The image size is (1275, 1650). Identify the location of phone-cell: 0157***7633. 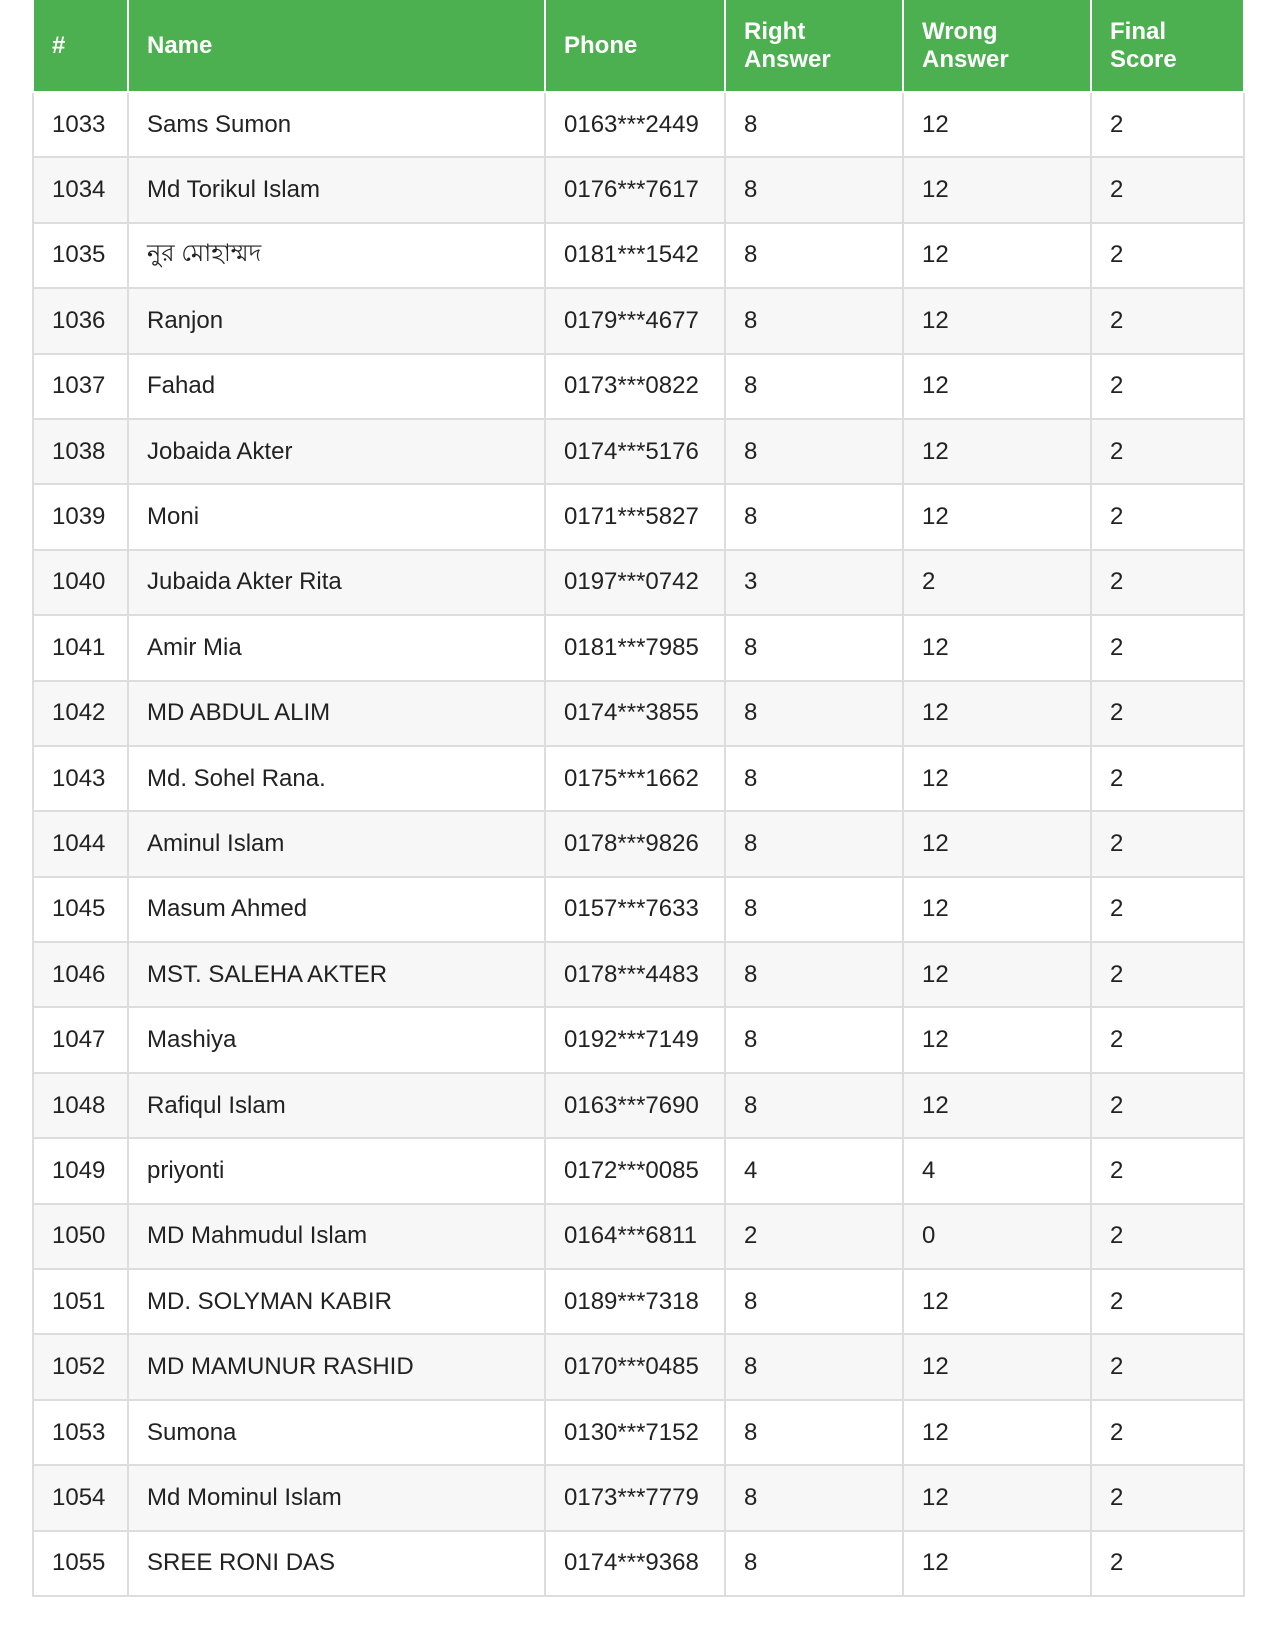
(635, 909).